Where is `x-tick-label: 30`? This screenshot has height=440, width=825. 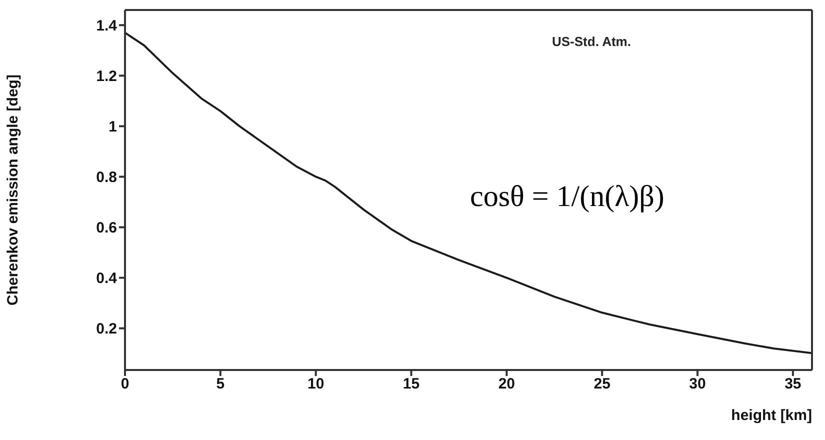
x-tick-label: 30 is located at coordinates (697, 384).